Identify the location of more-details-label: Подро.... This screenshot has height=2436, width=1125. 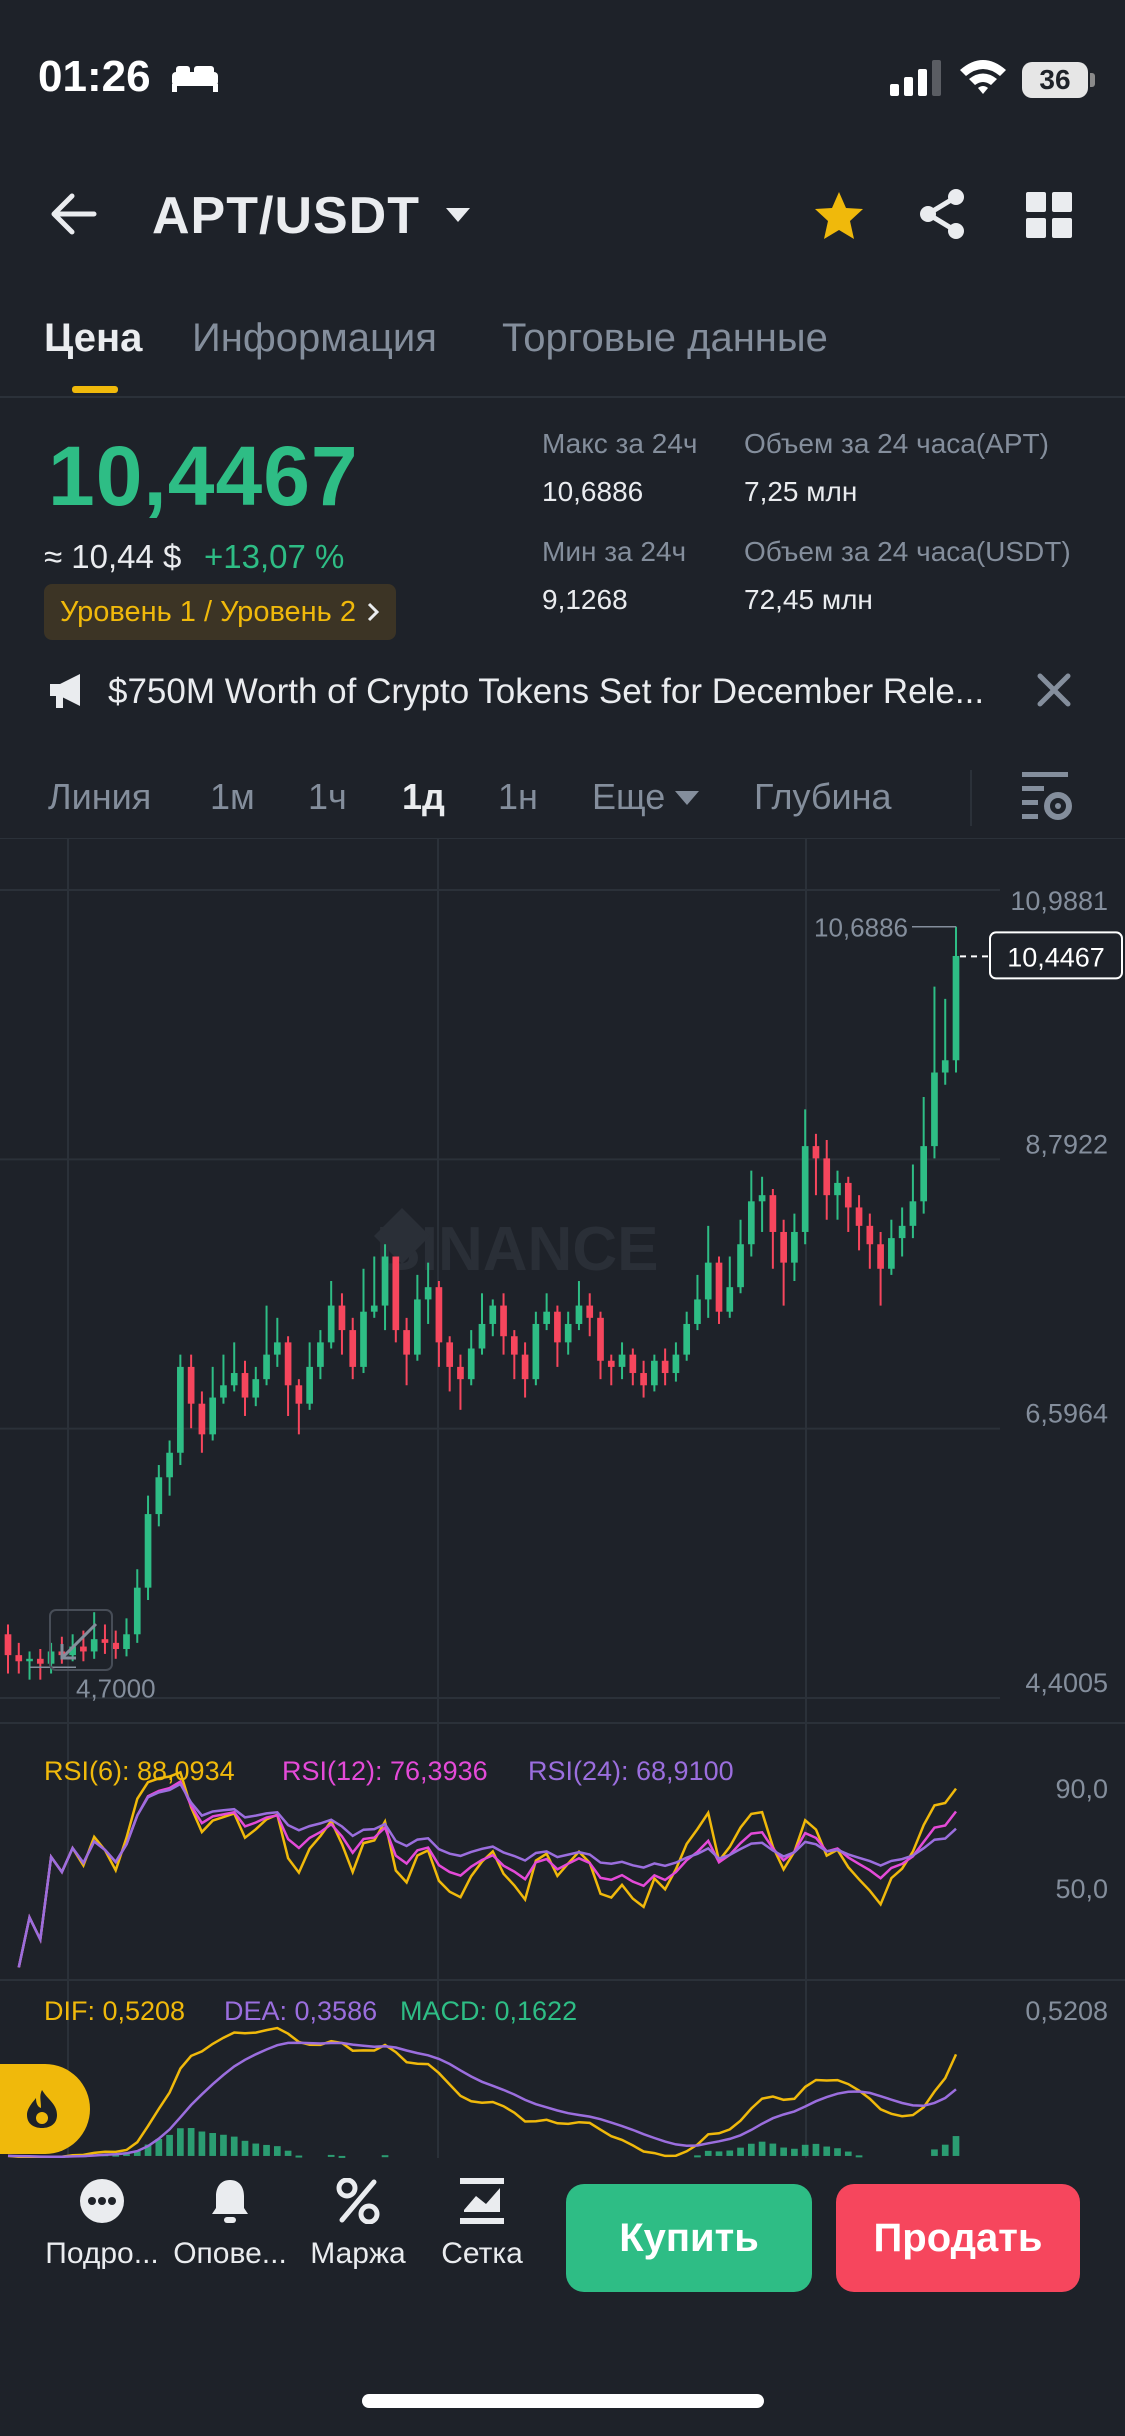
(102, 2253).